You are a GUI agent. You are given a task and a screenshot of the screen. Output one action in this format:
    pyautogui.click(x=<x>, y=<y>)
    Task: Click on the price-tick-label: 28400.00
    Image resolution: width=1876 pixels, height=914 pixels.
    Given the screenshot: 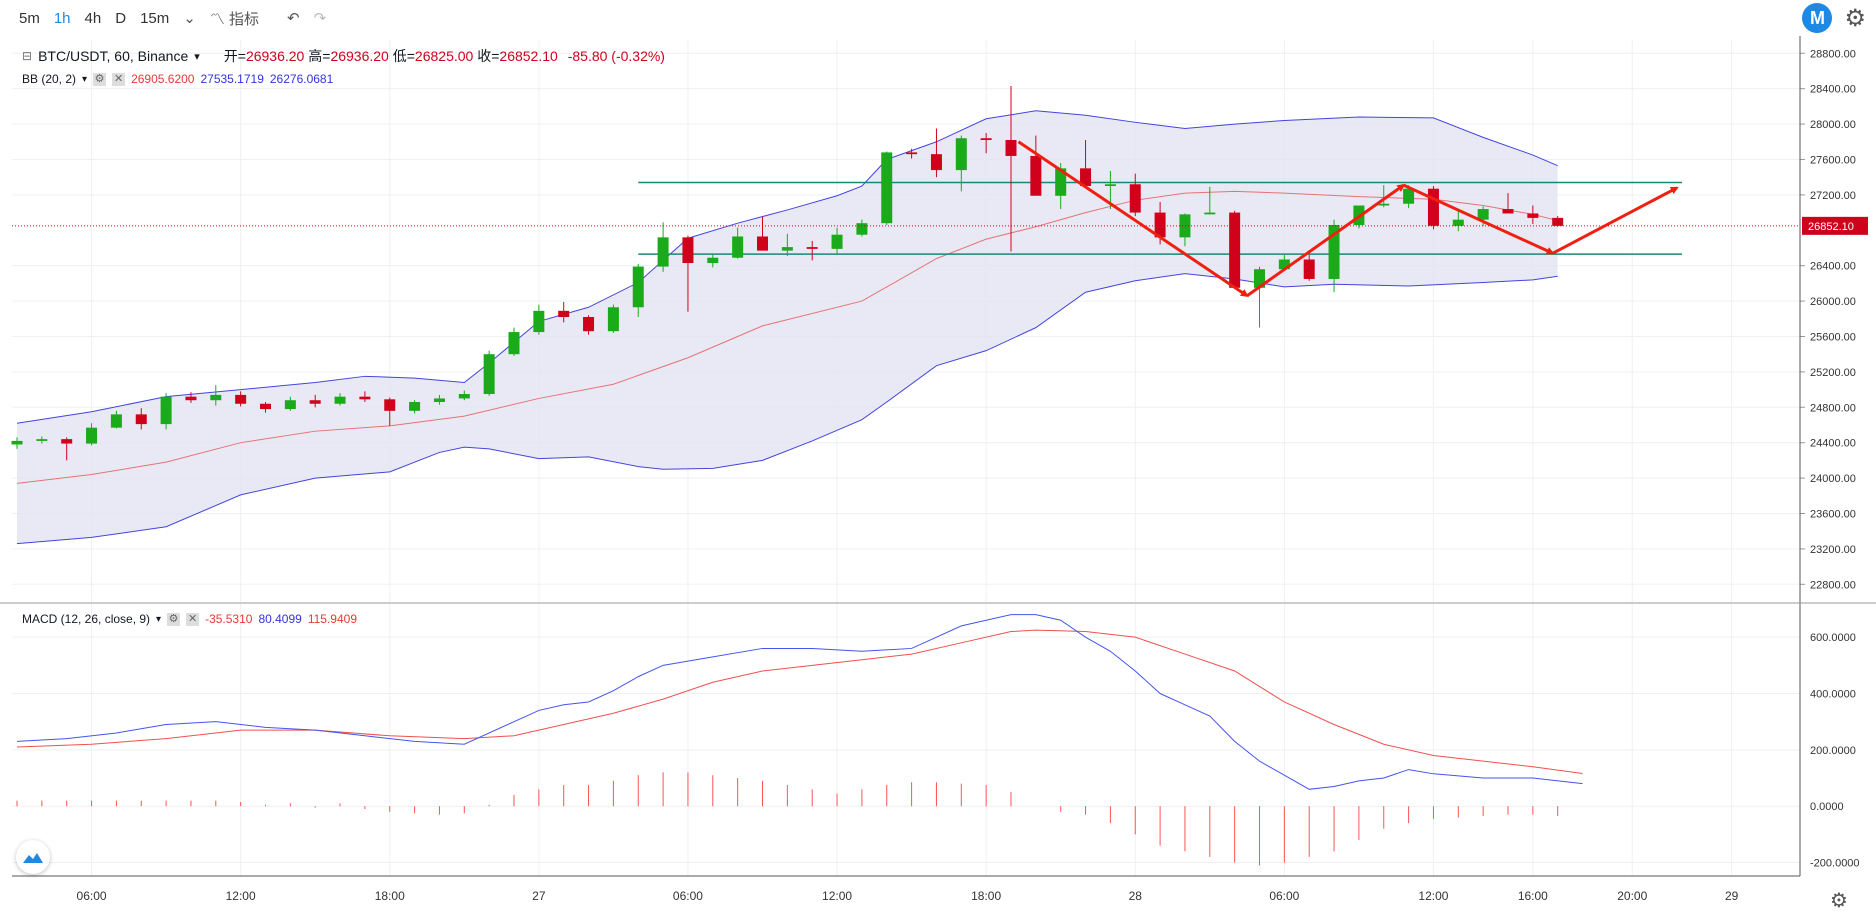 What is the action you would take?
    pyautogui.click(x=1833, y=90)
    